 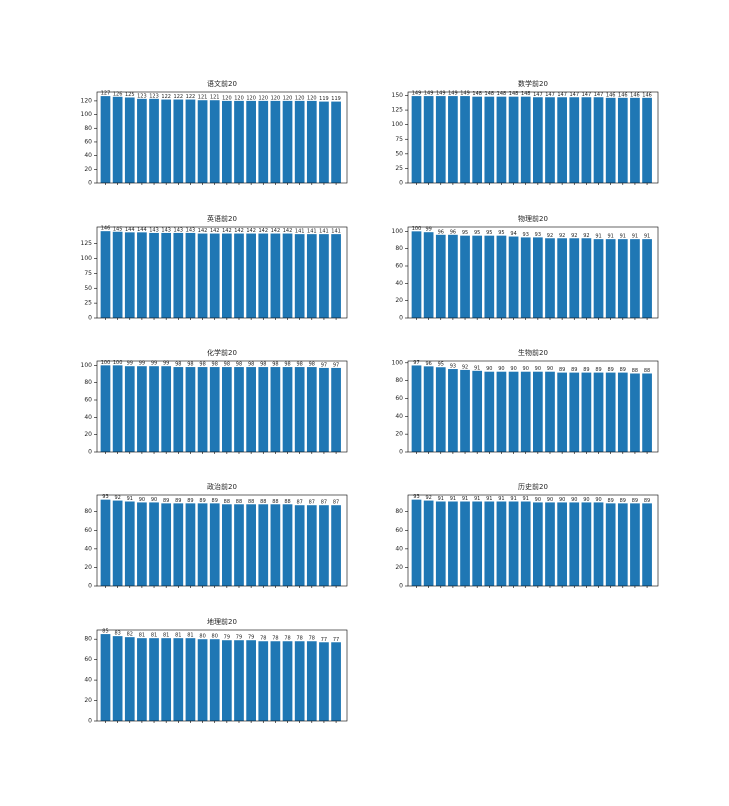 I want to click on data-label: 98, so click(x=178, y=365).